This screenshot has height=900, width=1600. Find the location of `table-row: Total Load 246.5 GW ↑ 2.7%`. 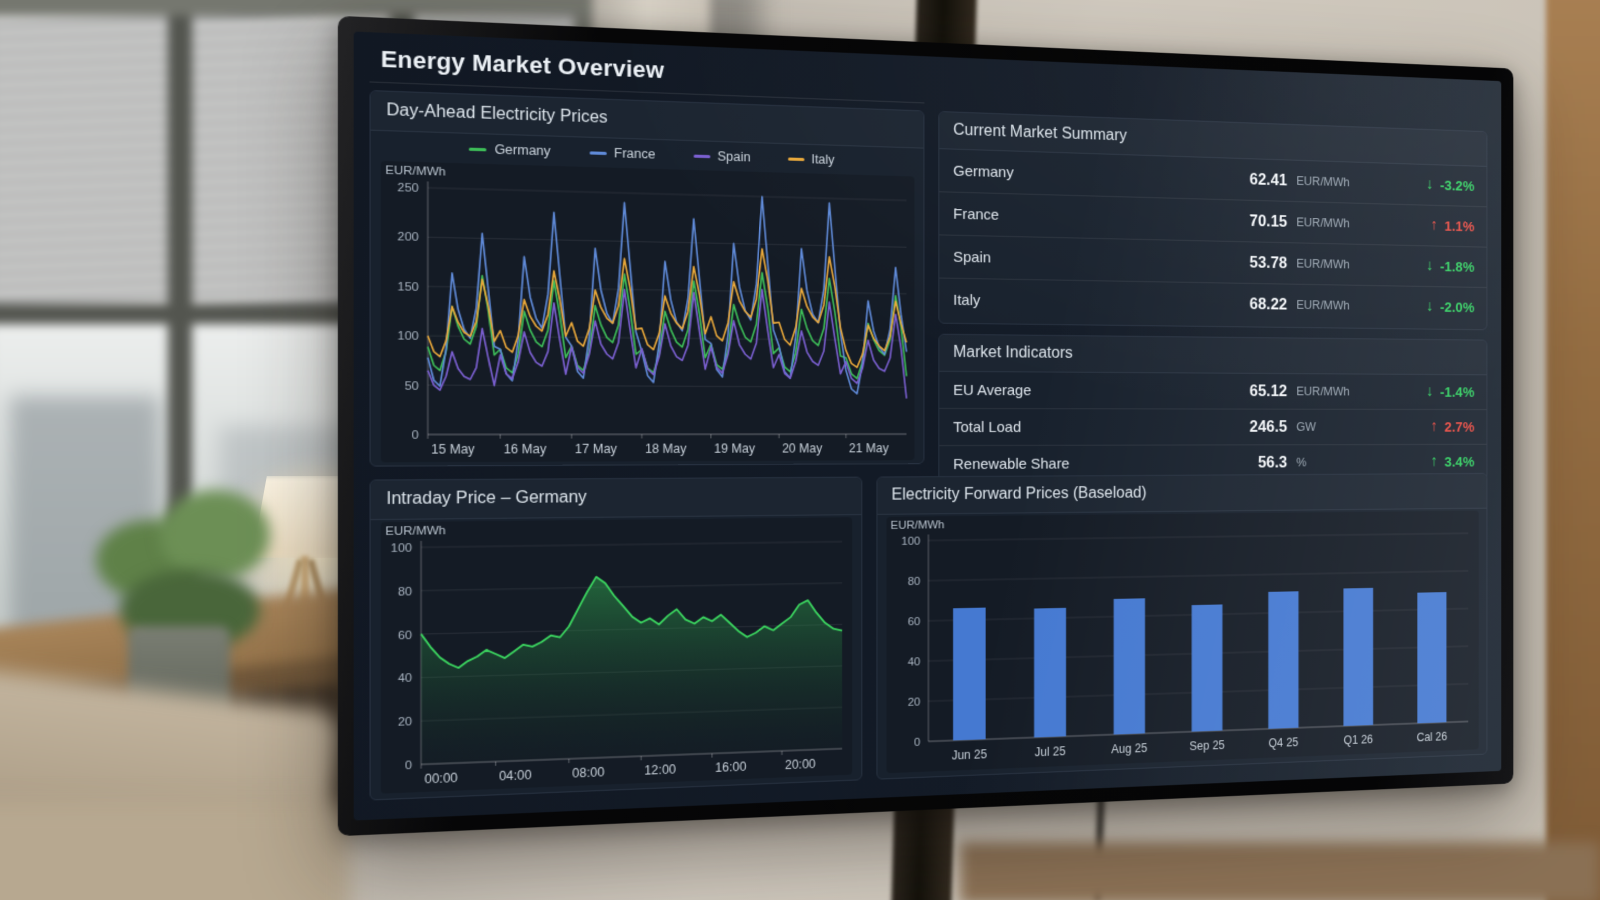

table-row: Total Load 246.5 GW ↑ 2.7% is located at coordinates (1213, 426).